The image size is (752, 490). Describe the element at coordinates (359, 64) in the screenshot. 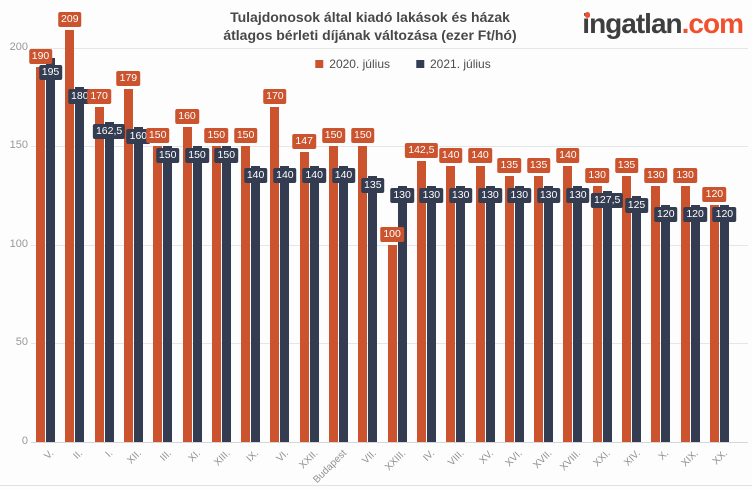

I see `legend-label: 2020. július` at that location.